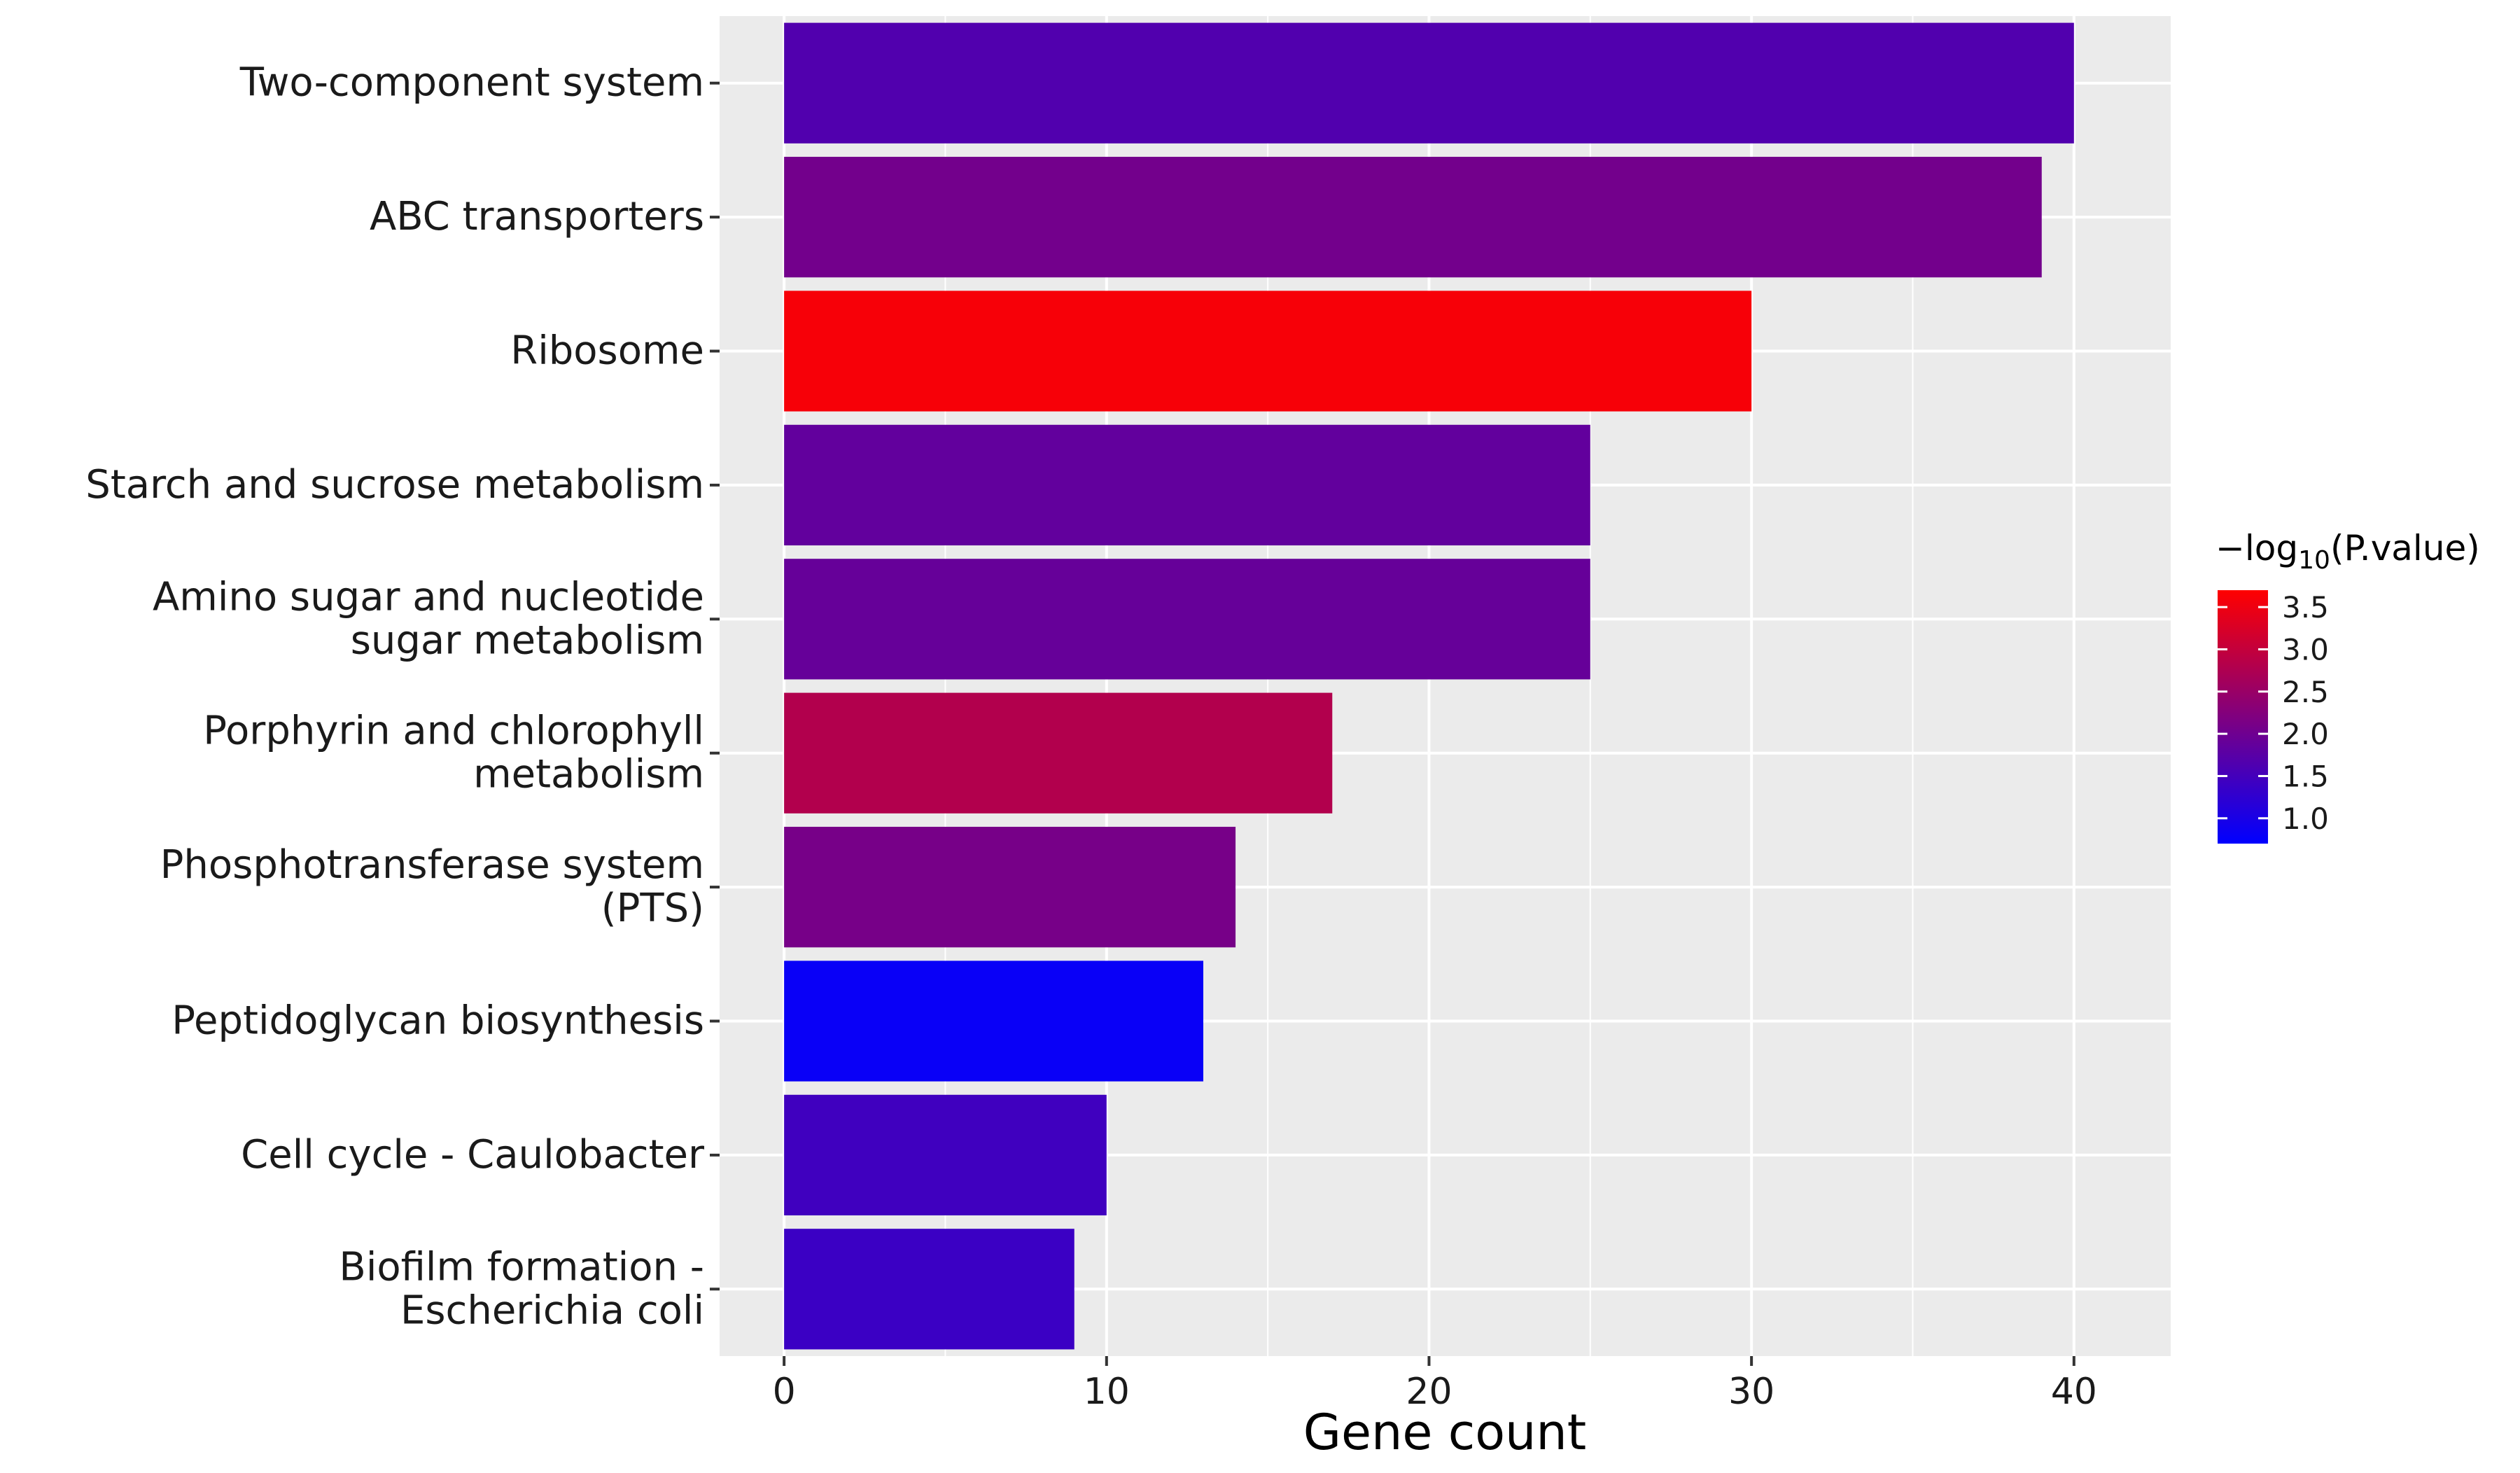  Describe the element at coordinates (2257, 548) in the screenshot. I see `legend-title-prefix: −log` at that location.